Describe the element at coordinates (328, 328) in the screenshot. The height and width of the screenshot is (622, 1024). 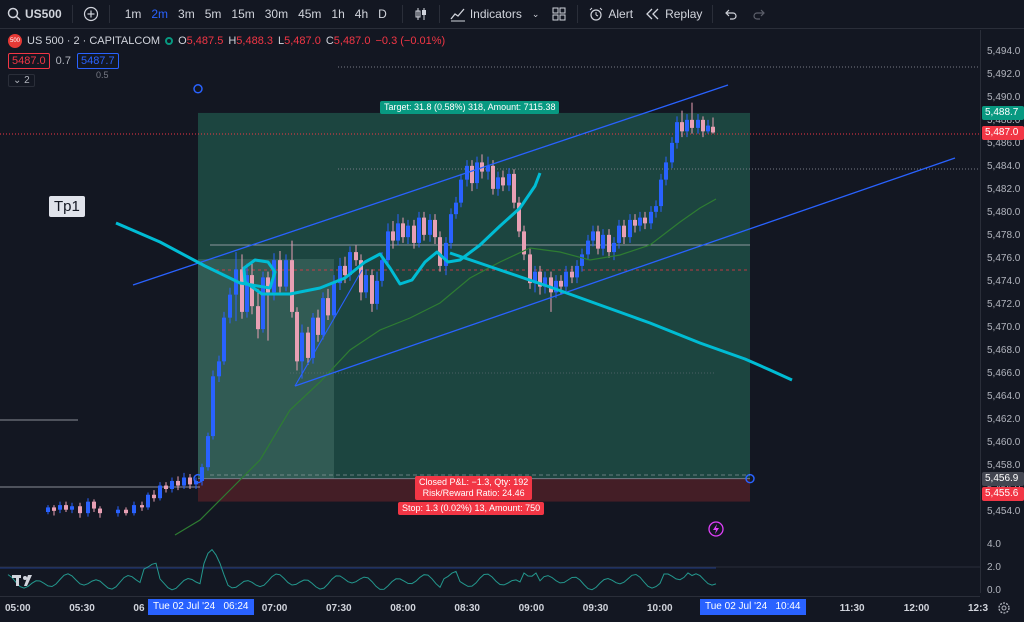
I see `trend-line` at that location.